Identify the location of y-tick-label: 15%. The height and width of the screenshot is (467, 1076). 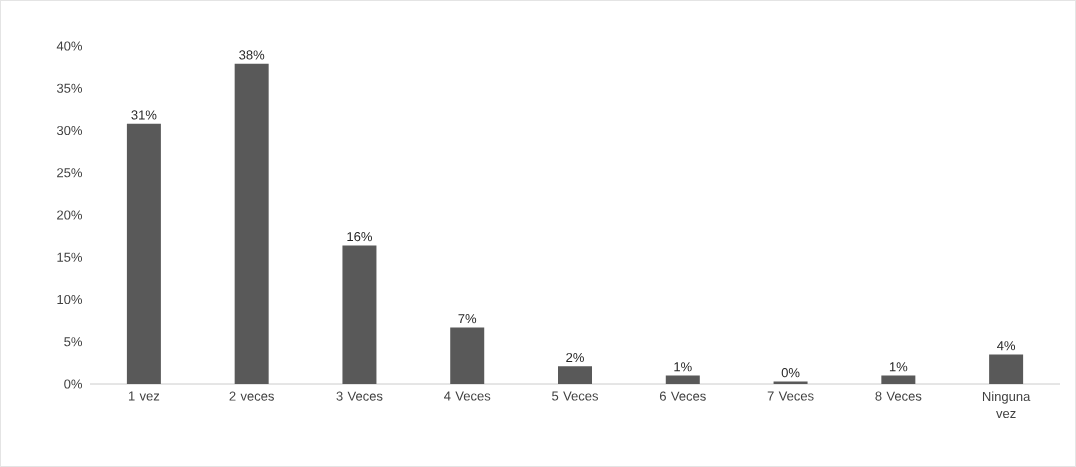
(70, 257).